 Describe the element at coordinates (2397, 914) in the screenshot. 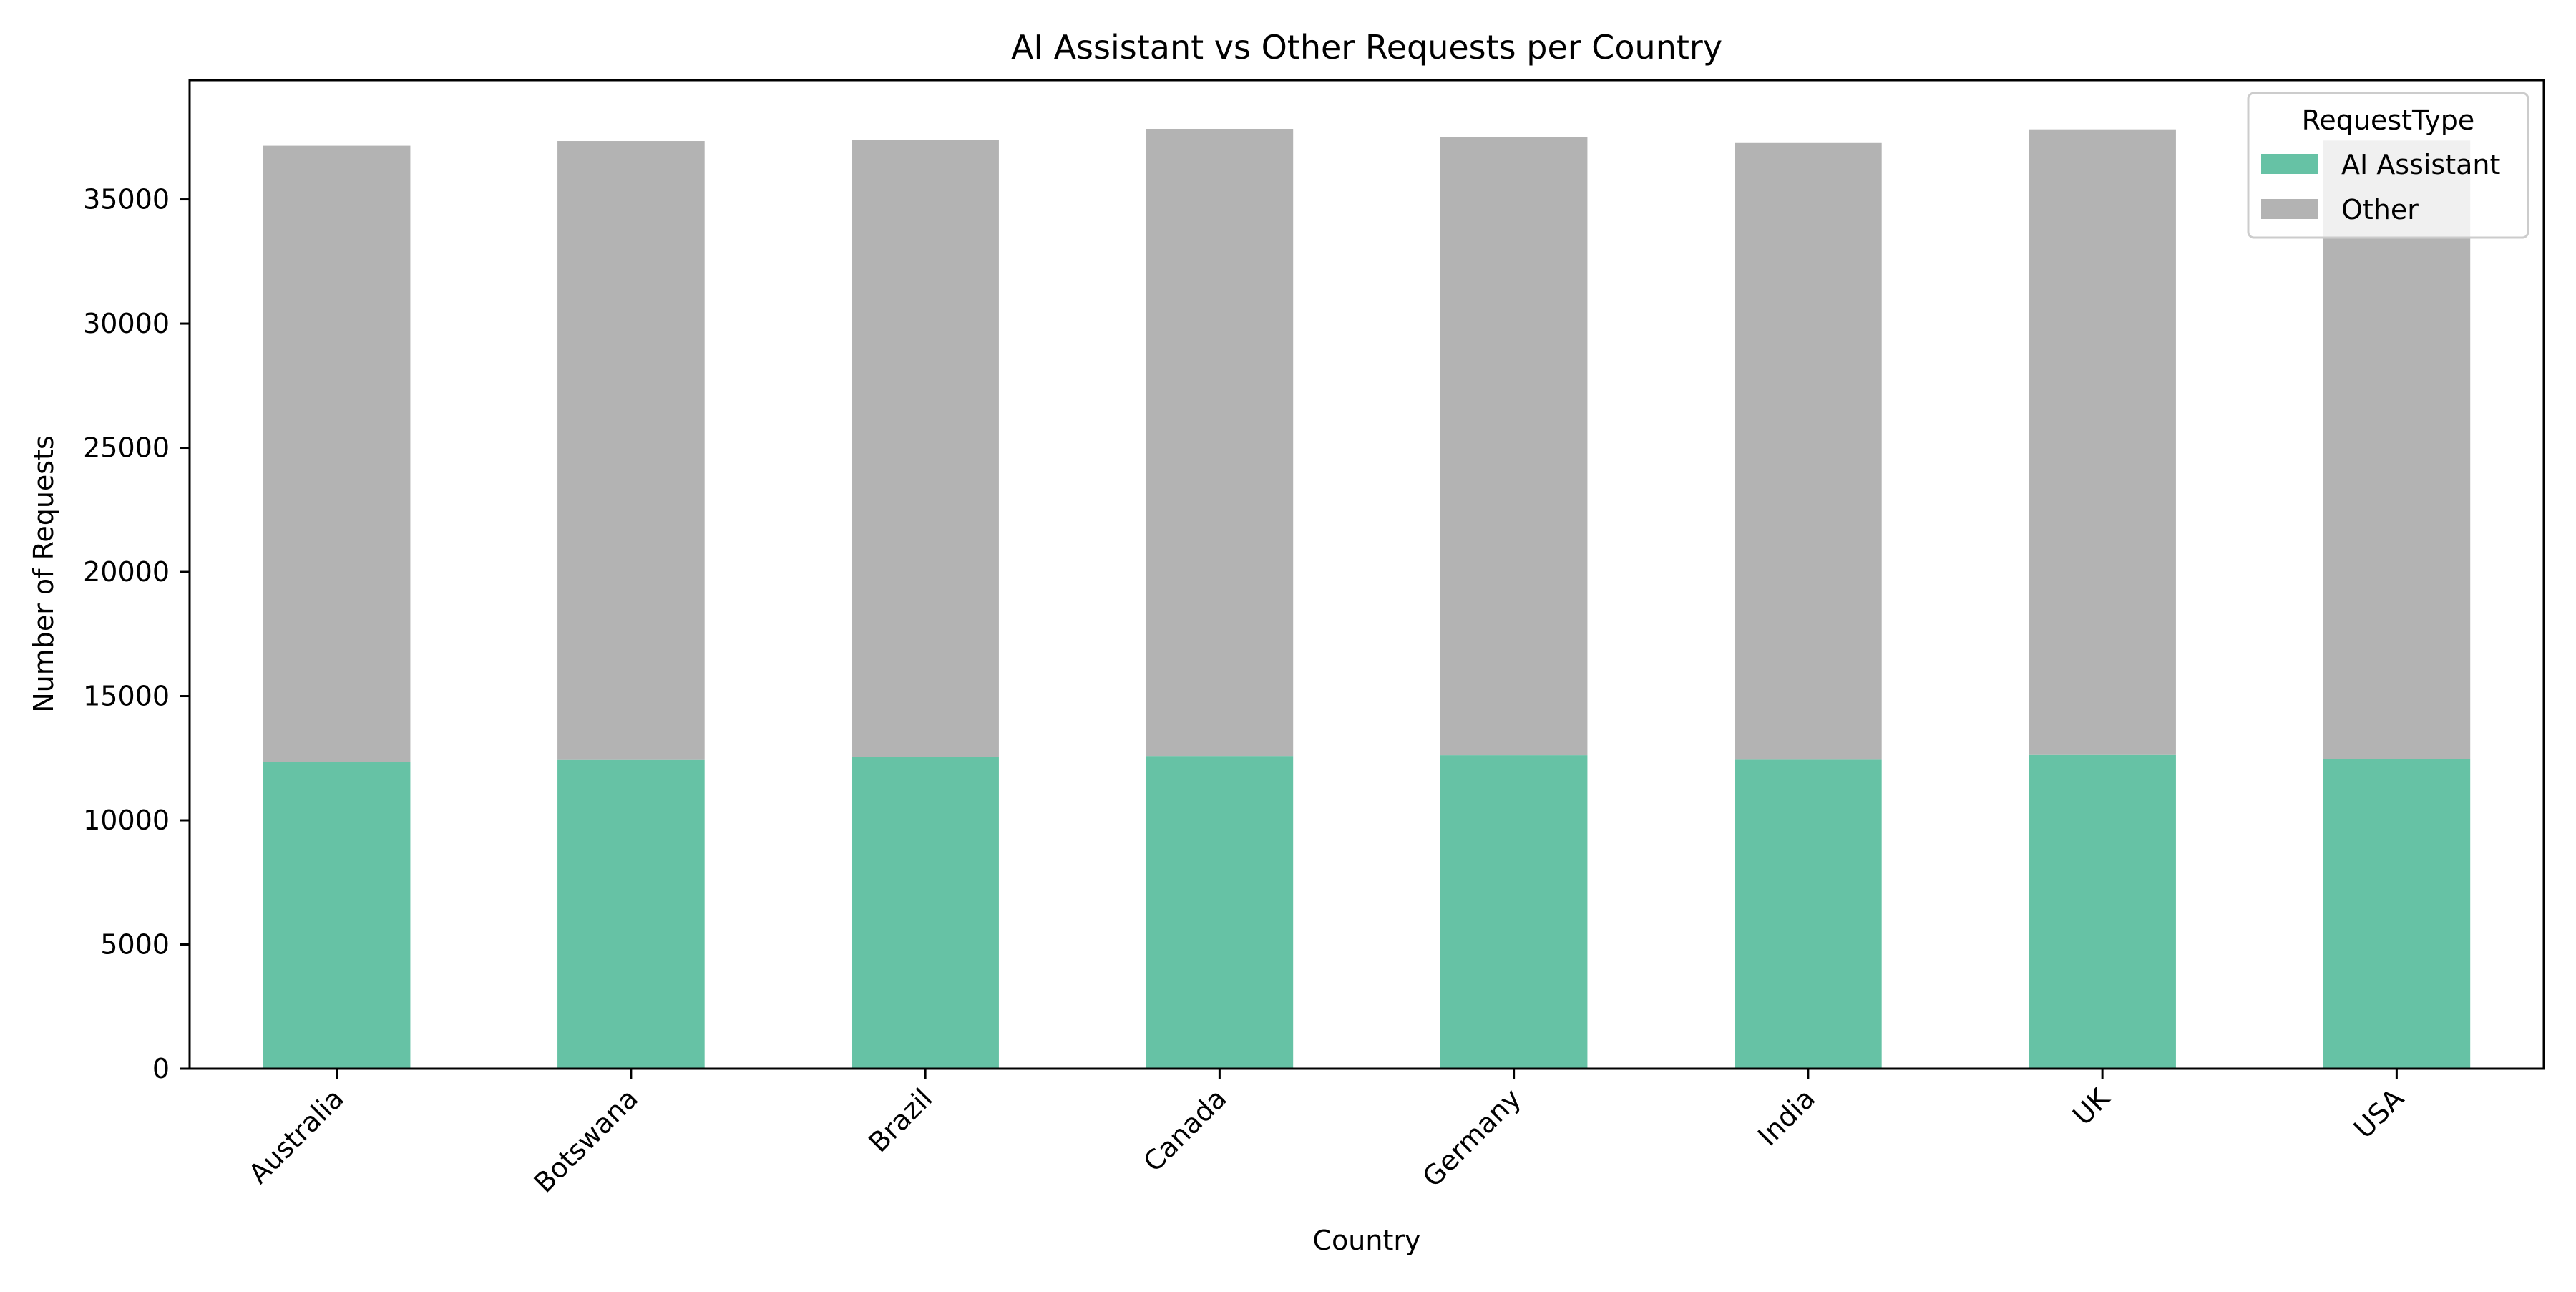

I see `bar-usa-ai-assistant` at that location.